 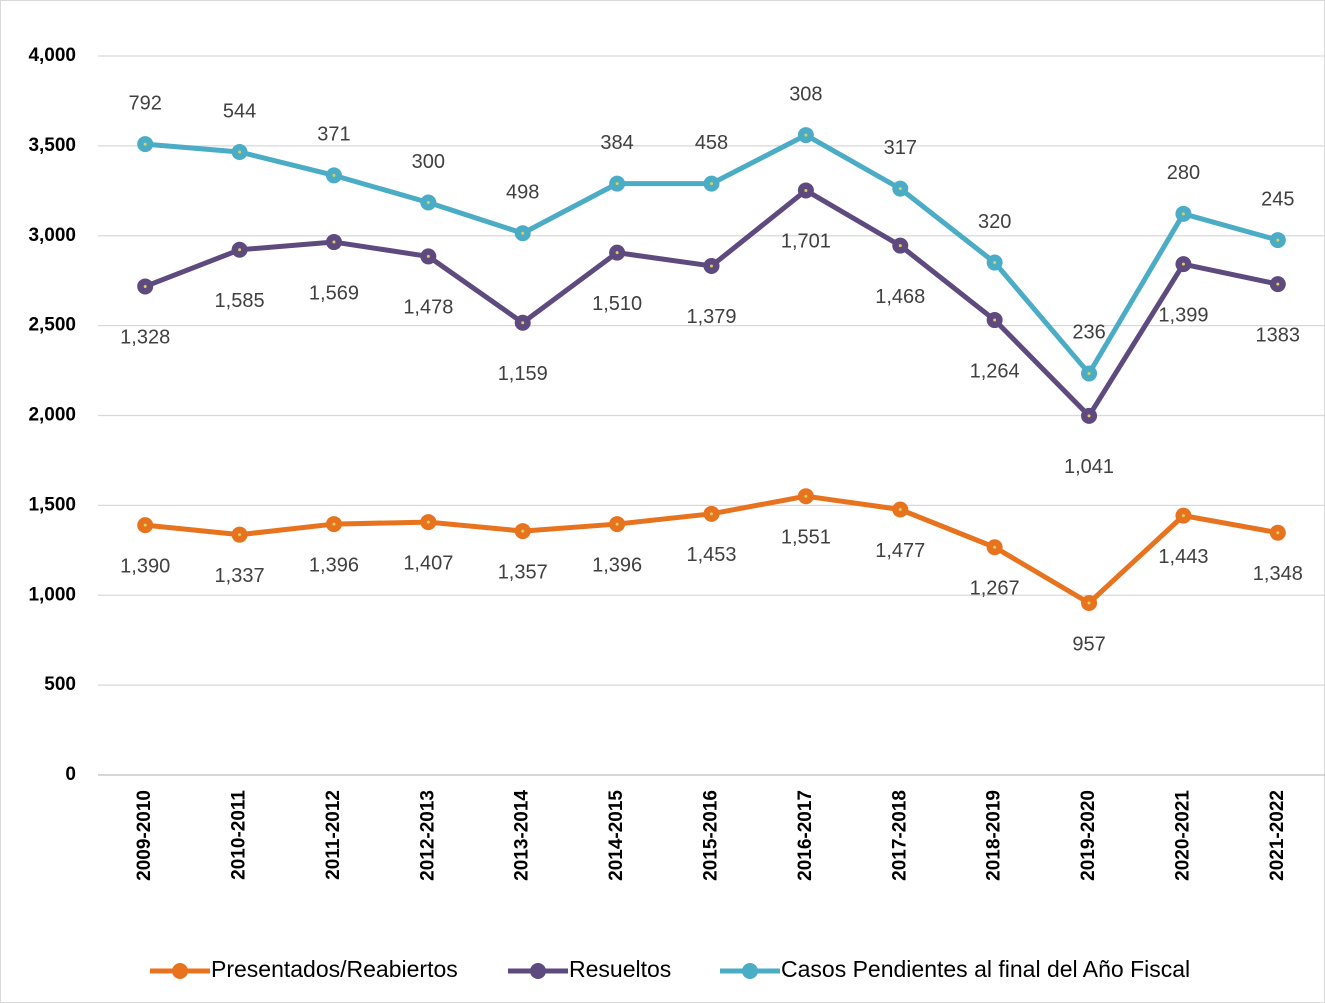 I want to click on data-label: 1,478, so click(x=428, y=308).